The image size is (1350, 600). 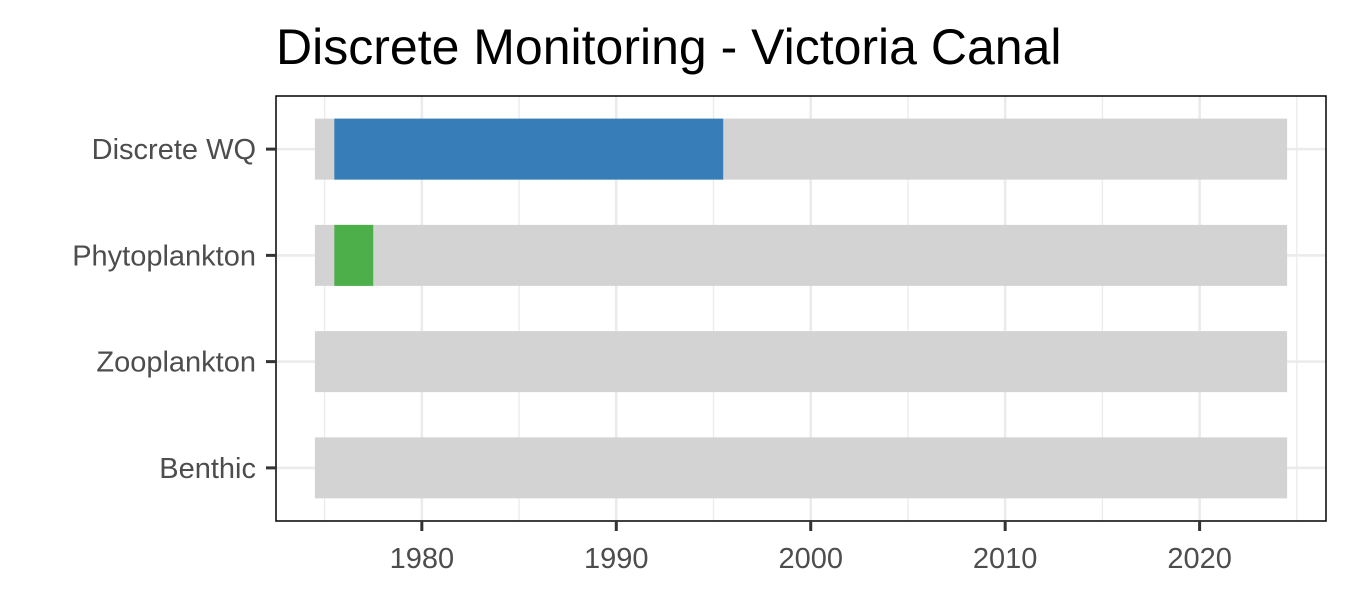 I want to click on x-tick-label: 2000, so click(x=810, y=559).